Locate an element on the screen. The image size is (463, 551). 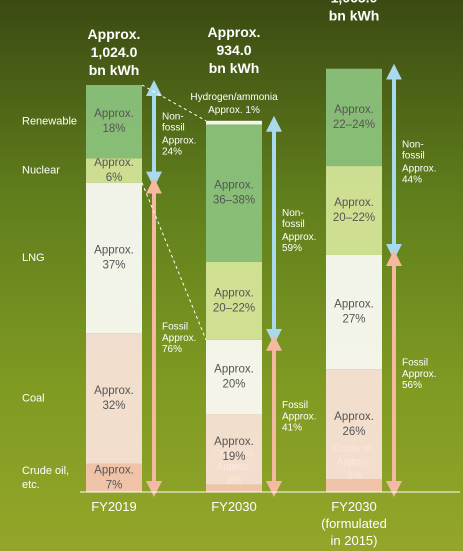
series-label: Coal is located at coordinates (33, 398).